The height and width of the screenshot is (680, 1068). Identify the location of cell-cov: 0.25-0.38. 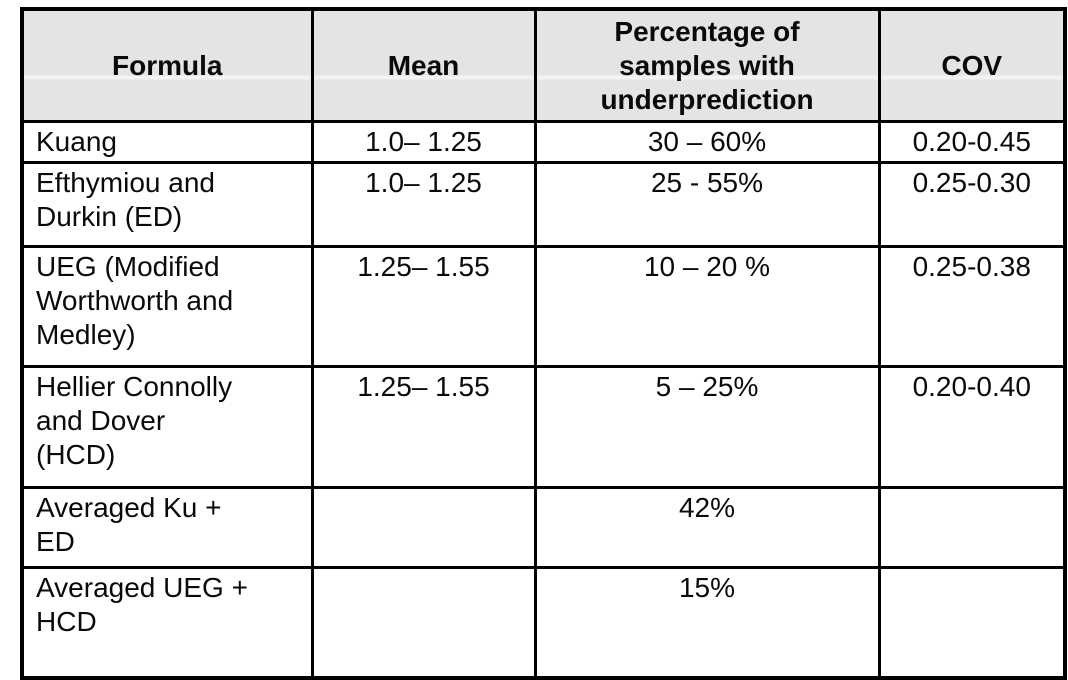
(972, 306).